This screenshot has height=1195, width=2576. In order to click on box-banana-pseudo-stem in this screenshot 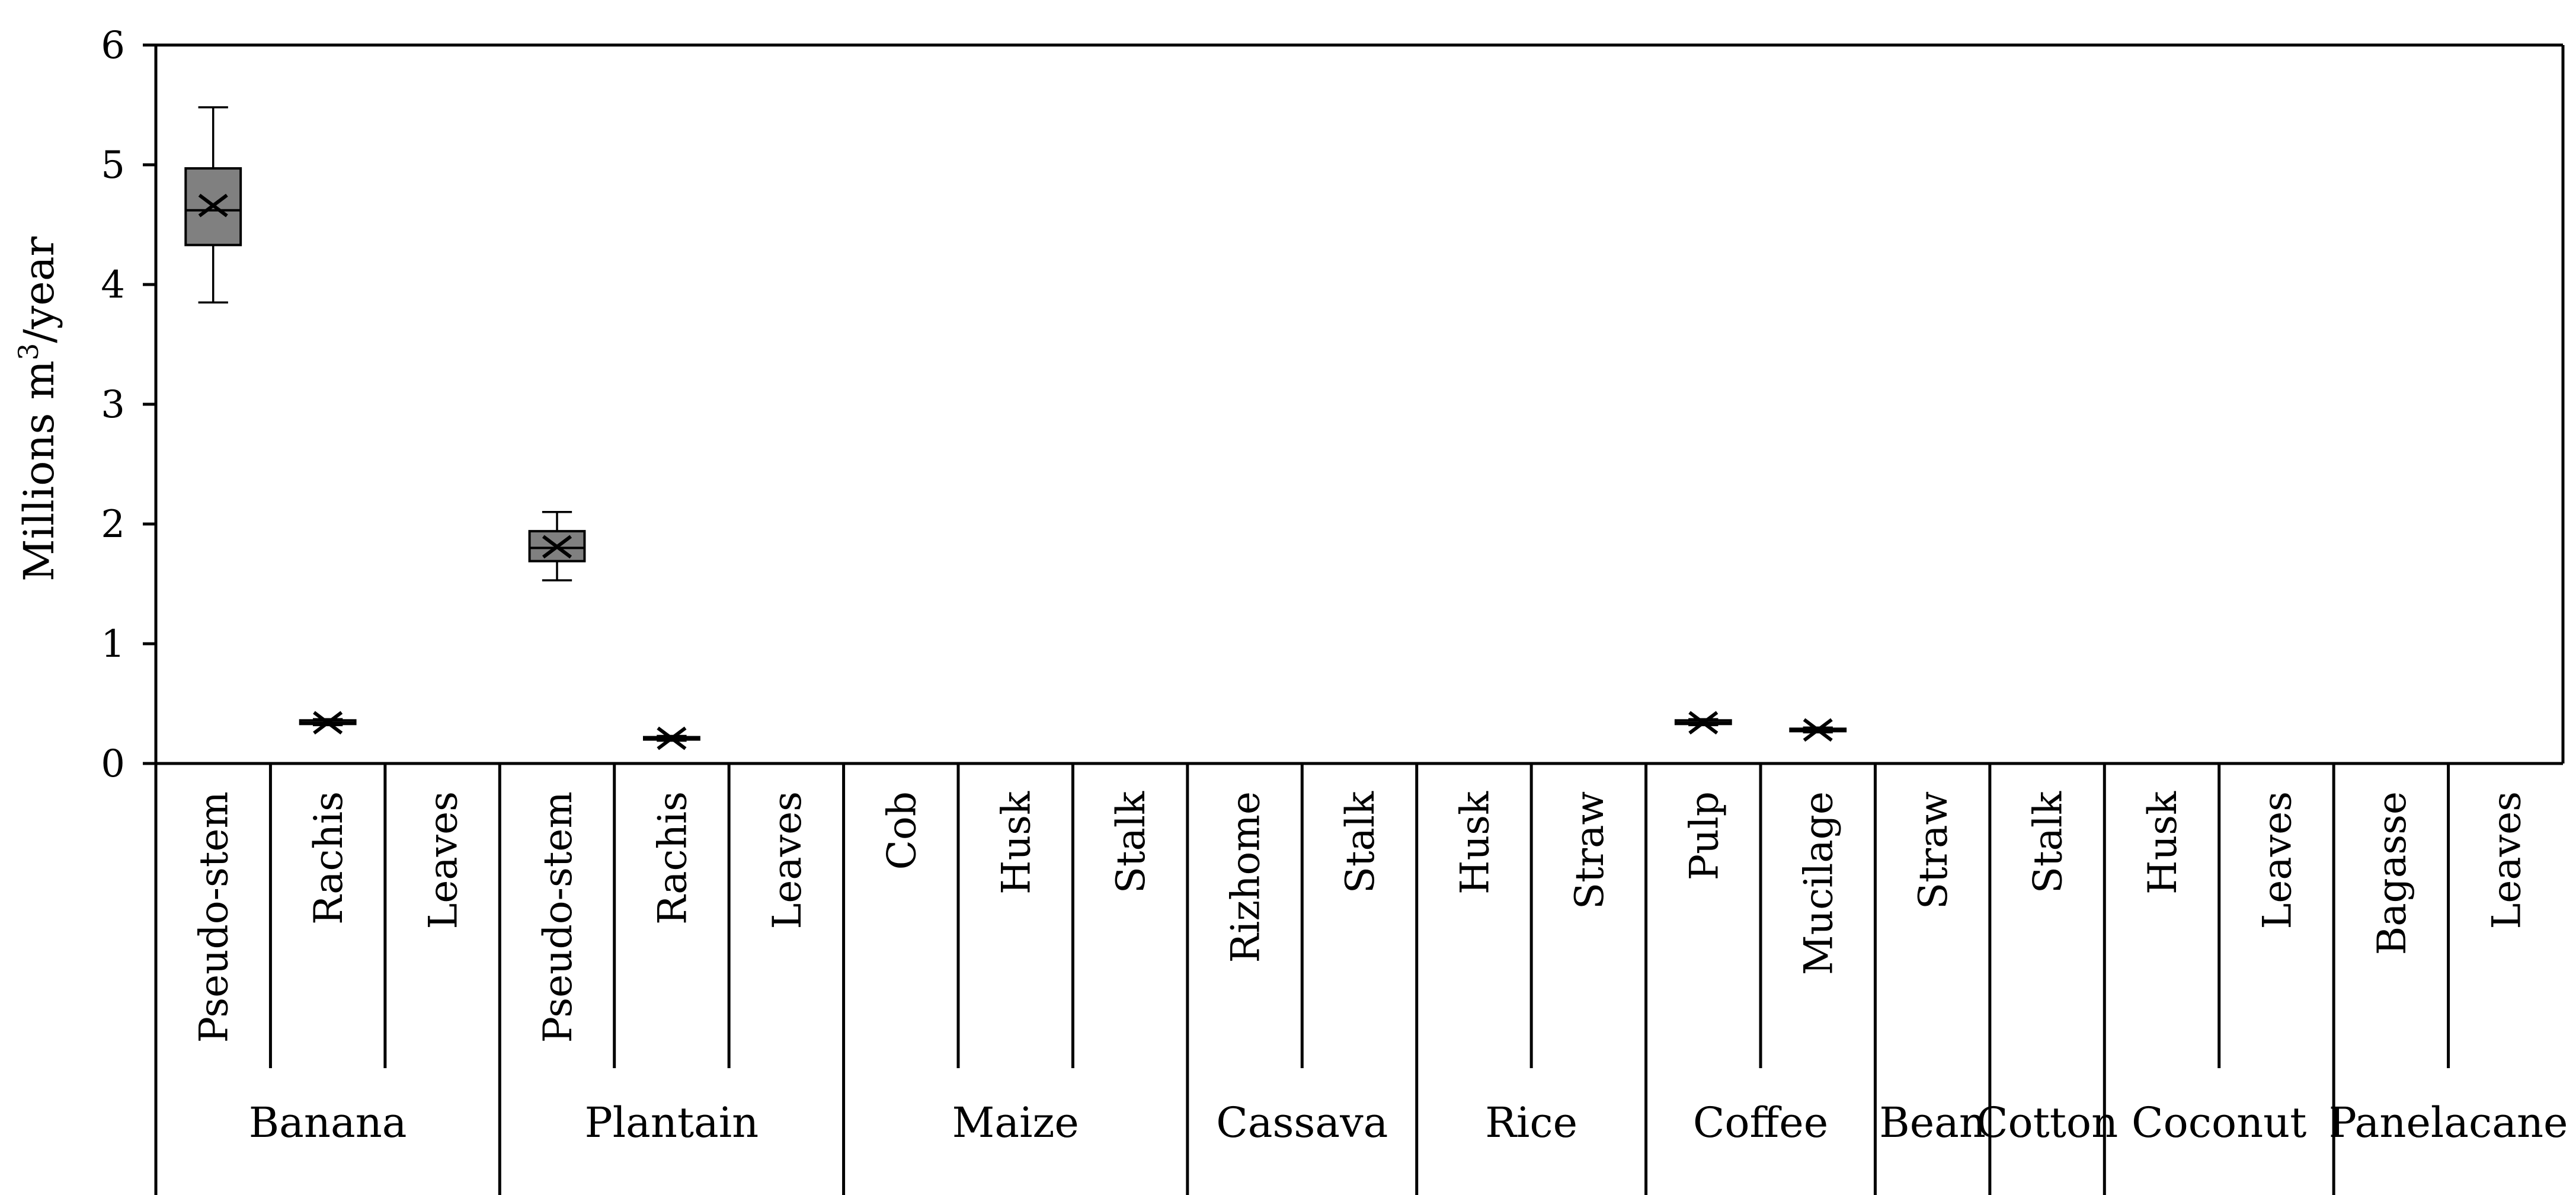, I will do `click(213, 205)`.